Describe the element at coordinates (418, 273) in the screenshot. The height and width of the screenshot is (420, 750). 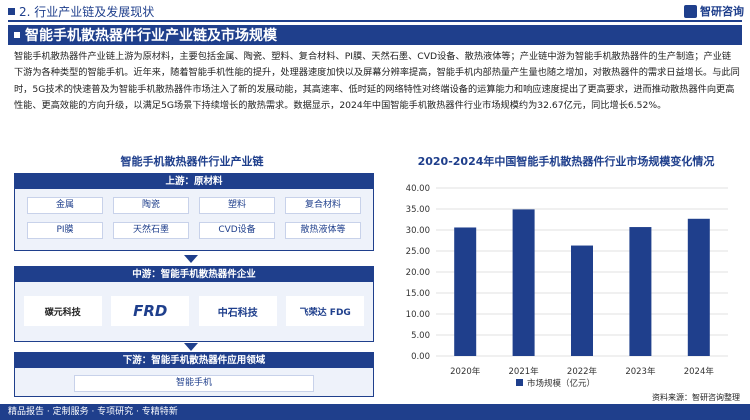
I see `y-tick-label: 20.00` at that location.